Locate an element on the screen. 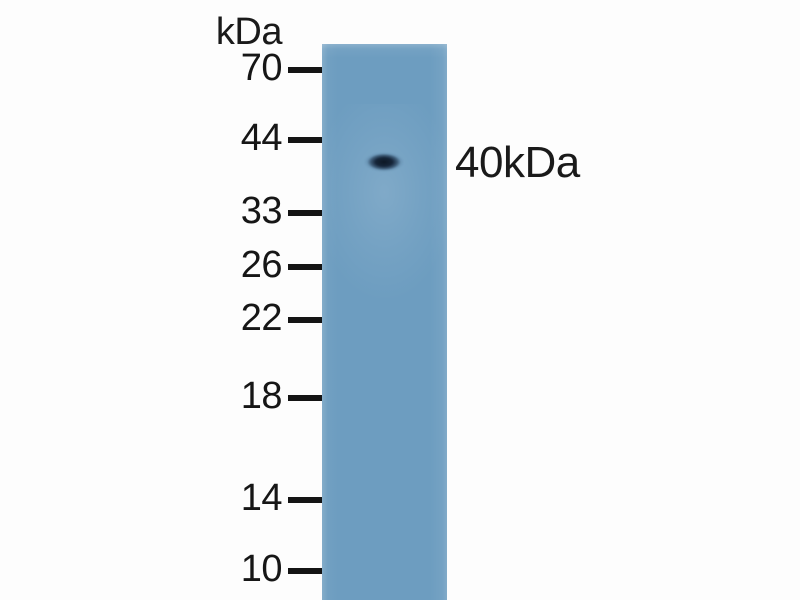  axis-unit-label: kDa is located at coordinates (249, 32).